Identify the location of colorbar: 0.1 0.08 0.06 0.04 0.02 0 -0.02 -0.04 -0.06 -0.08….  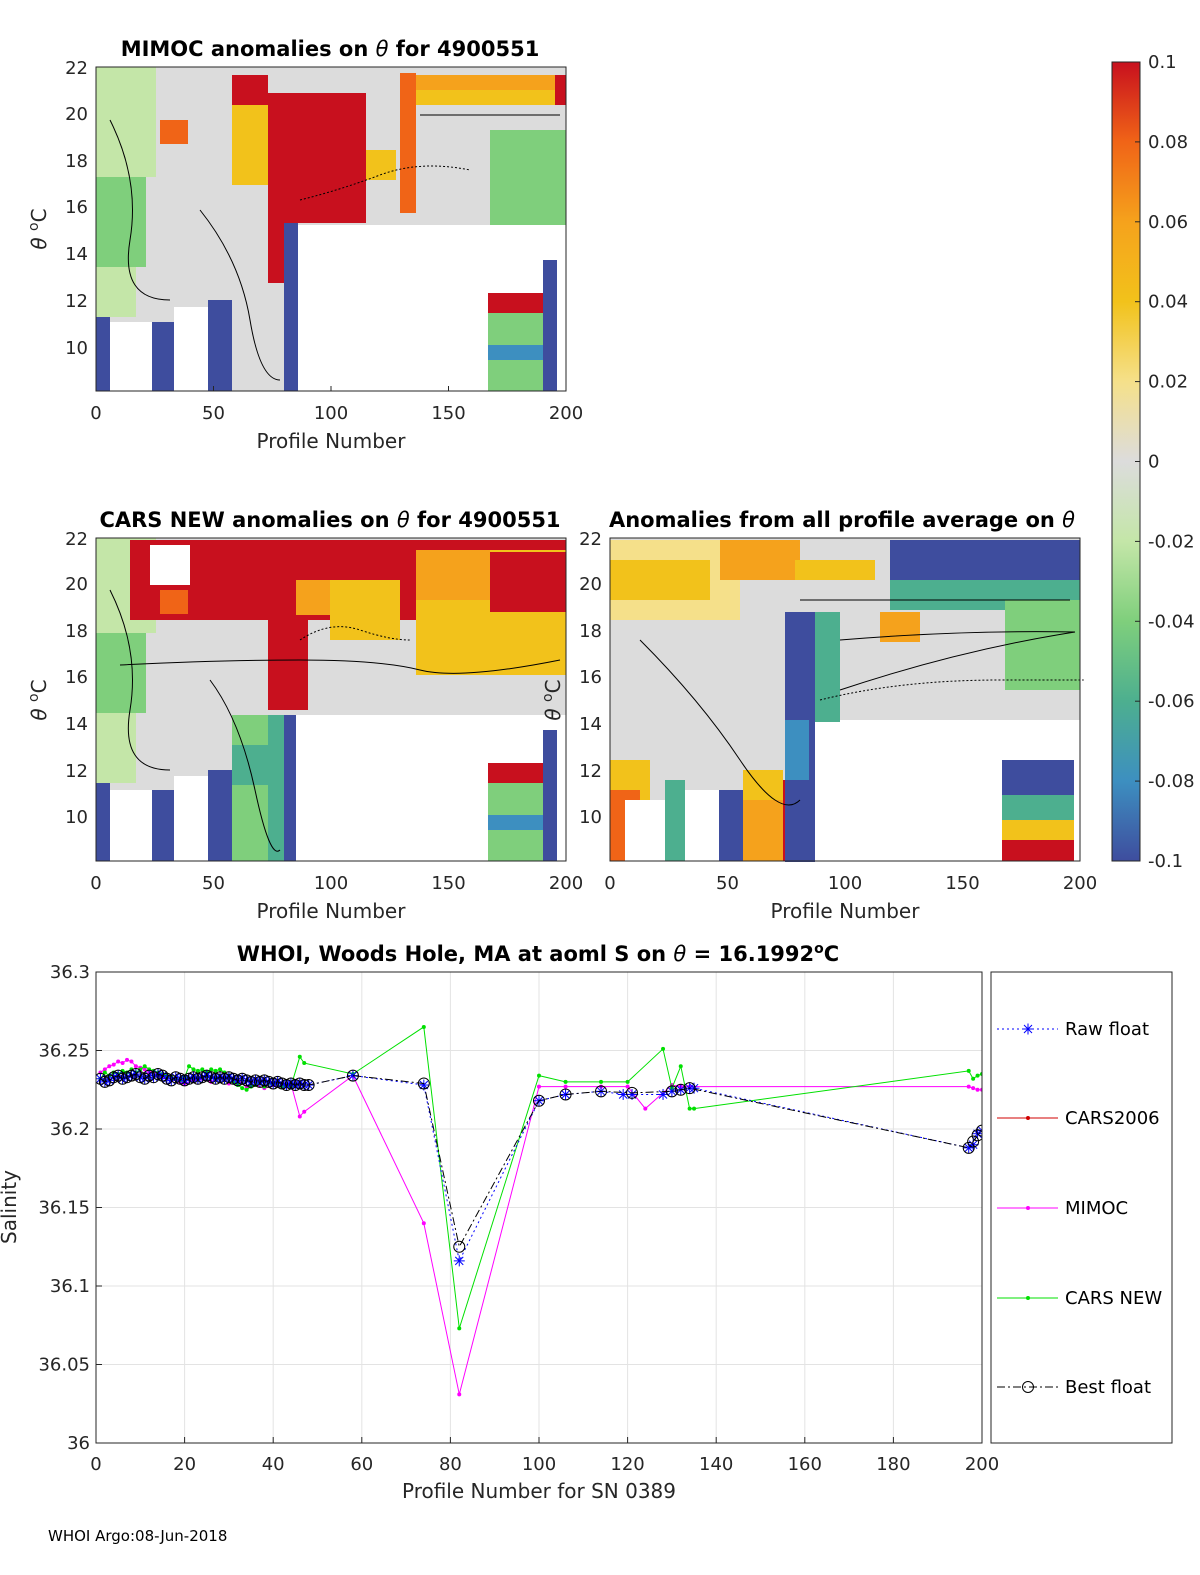
(1153, 462).